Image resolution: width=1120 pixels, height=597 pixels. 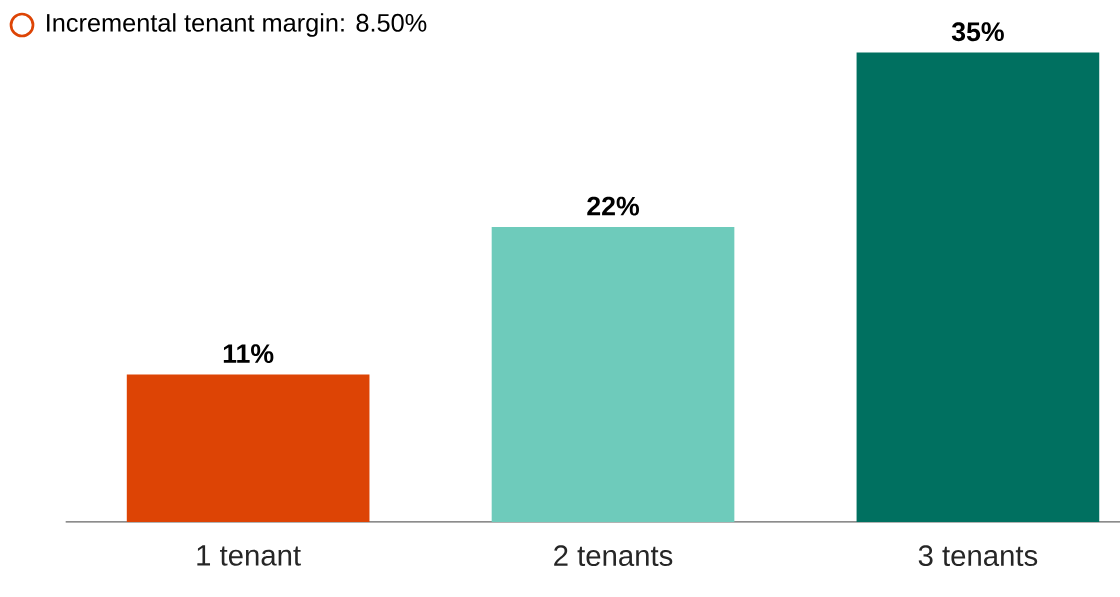 I want to click on x-tick-label: 3 tenants, so click(x=978, y=556).